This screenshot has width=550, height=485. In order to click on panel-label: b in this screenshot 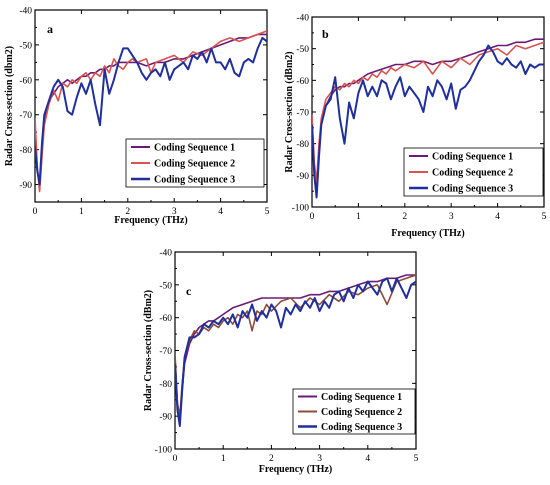, I will do `click(325, 34)`.